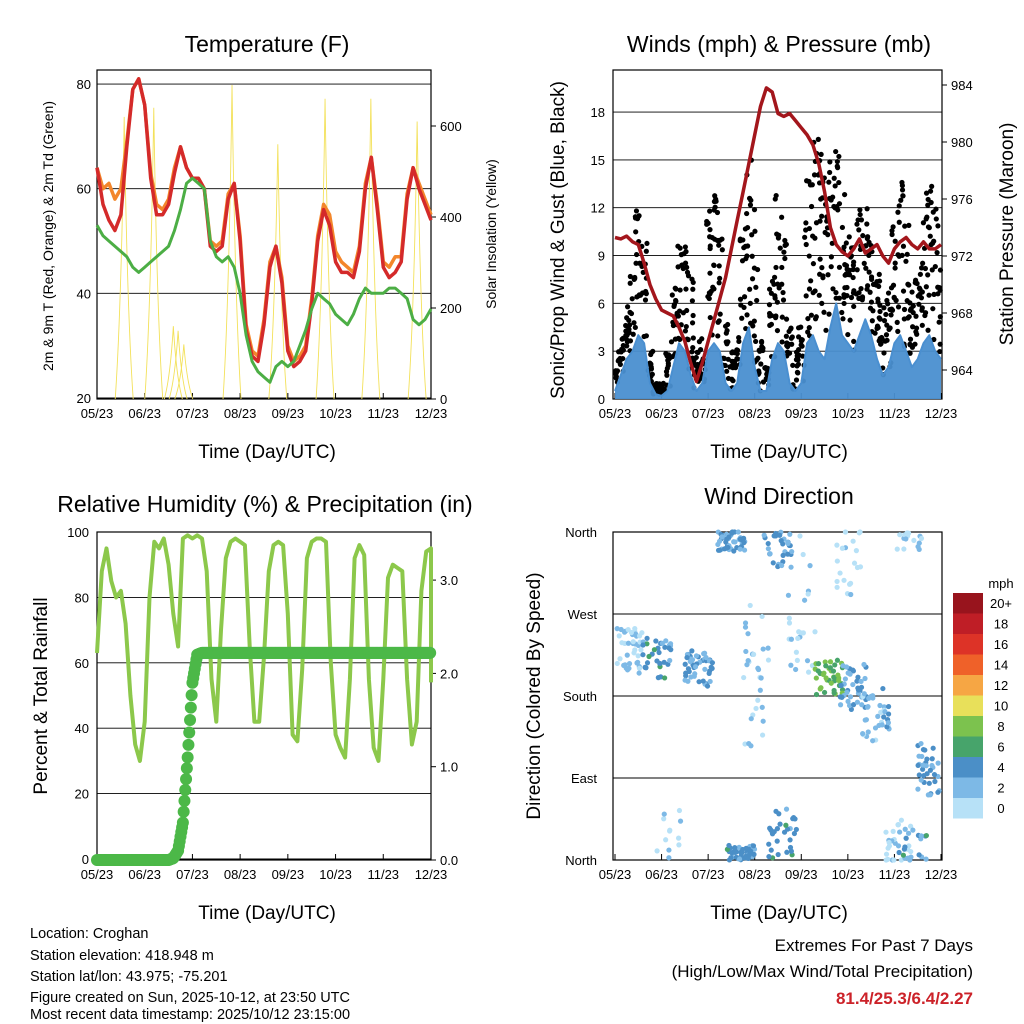 The image size is (1024, 1024). Describe the element at coordinates (188, 744) in the screenshot. I see `precipitation-point` at that location.